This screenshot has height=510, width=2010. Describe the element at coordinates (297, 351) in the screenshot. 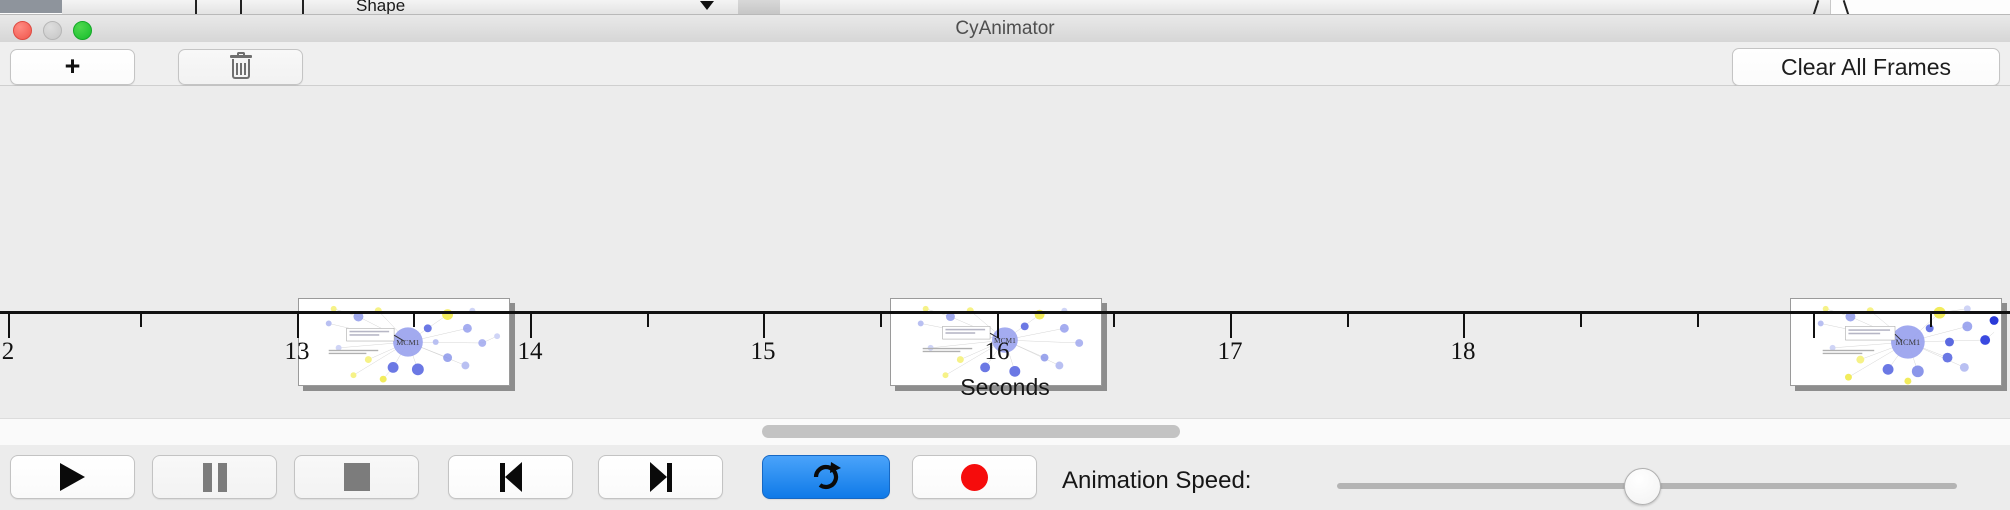

I see `axis-tick-label: 13` at that location.